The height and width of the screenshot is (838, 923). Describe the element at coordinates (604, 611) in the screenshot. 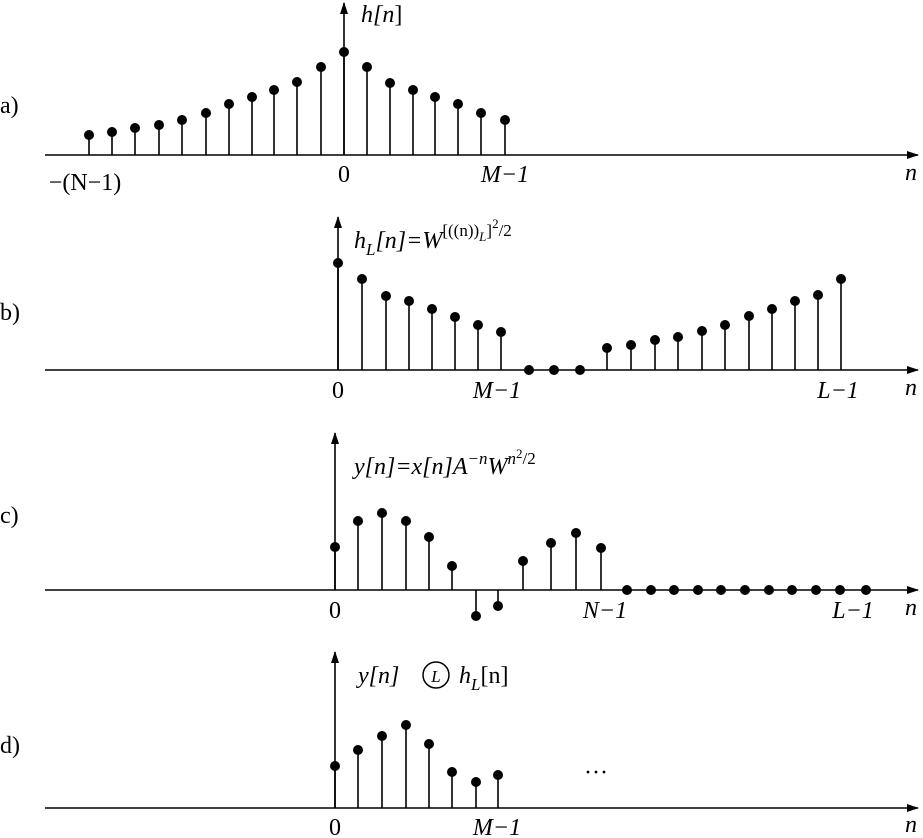

I see `tick-label: N−1` at that location.